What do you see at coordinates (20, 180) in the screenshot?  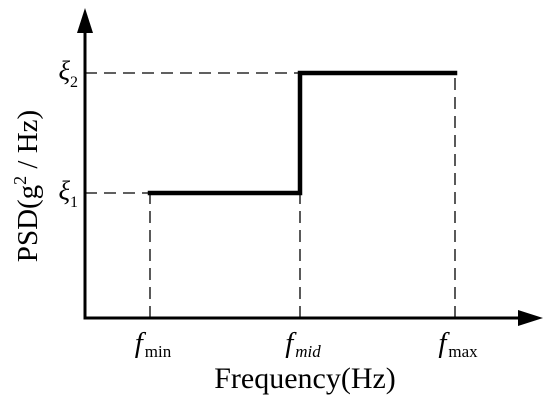 I see `y-axis-label-superscript: 2` at bounding box center [20, 180].